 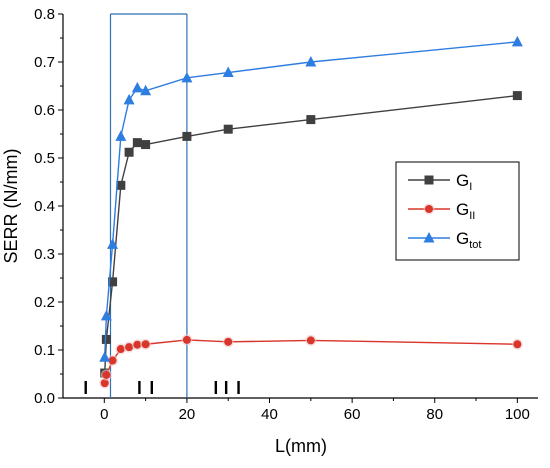 What do you see at coordinates (269, 414) in the screenshot?
I see `x-tick-label: 40` at bounding box center [269, 414].